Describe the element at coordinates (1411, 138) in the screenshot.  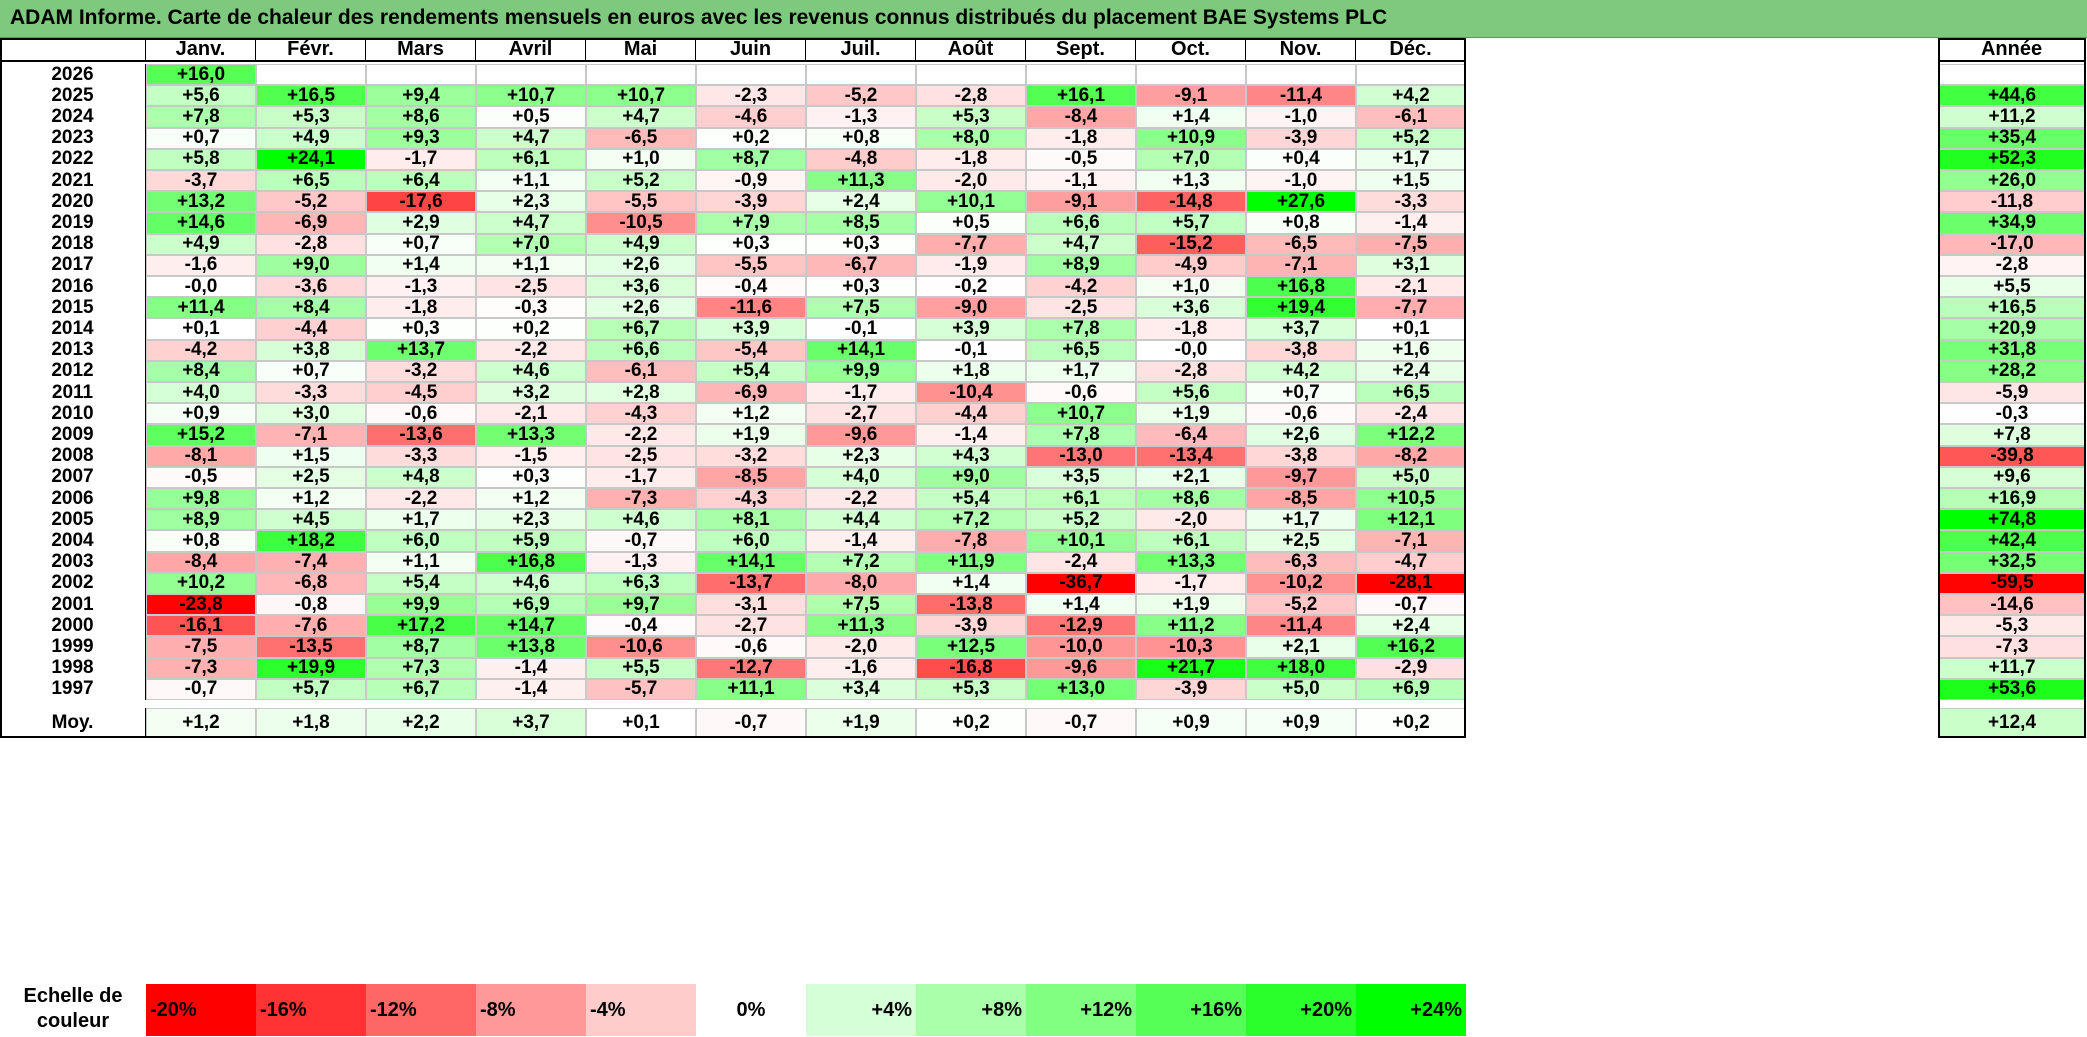
I see `heatmap-cell: +5,2` at that location.